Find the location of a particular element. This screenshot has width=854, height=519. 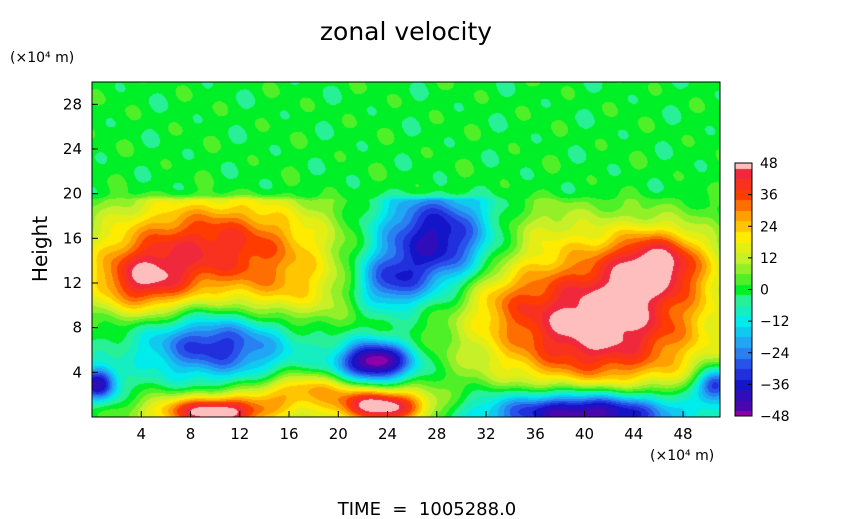

colorbar-tick-label: 36 is located at coordinates (769, 196).